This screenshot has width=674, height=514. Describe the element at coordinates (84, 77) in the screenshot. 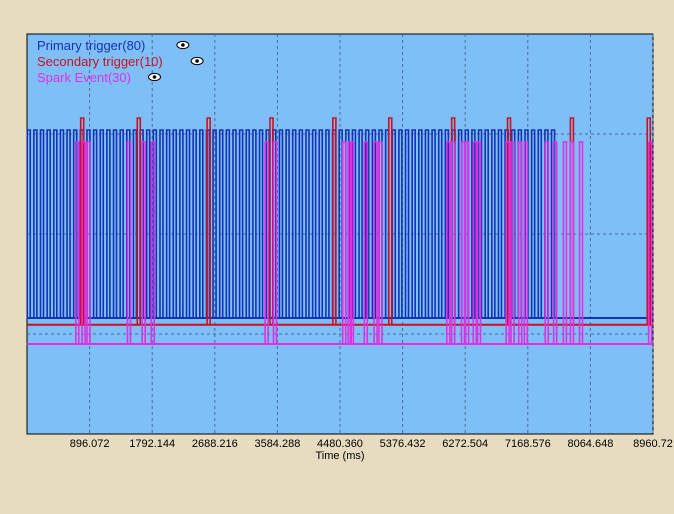

I see `legend-entry: Spark Event(30)` at that location.